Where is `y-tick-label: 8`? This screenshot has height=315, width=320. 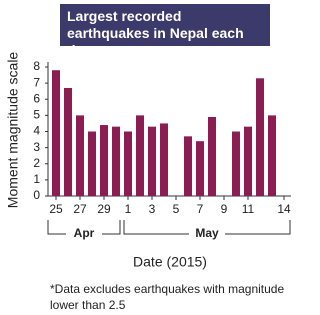 y-tick-label: 8 is located at coordinates (36, 66).